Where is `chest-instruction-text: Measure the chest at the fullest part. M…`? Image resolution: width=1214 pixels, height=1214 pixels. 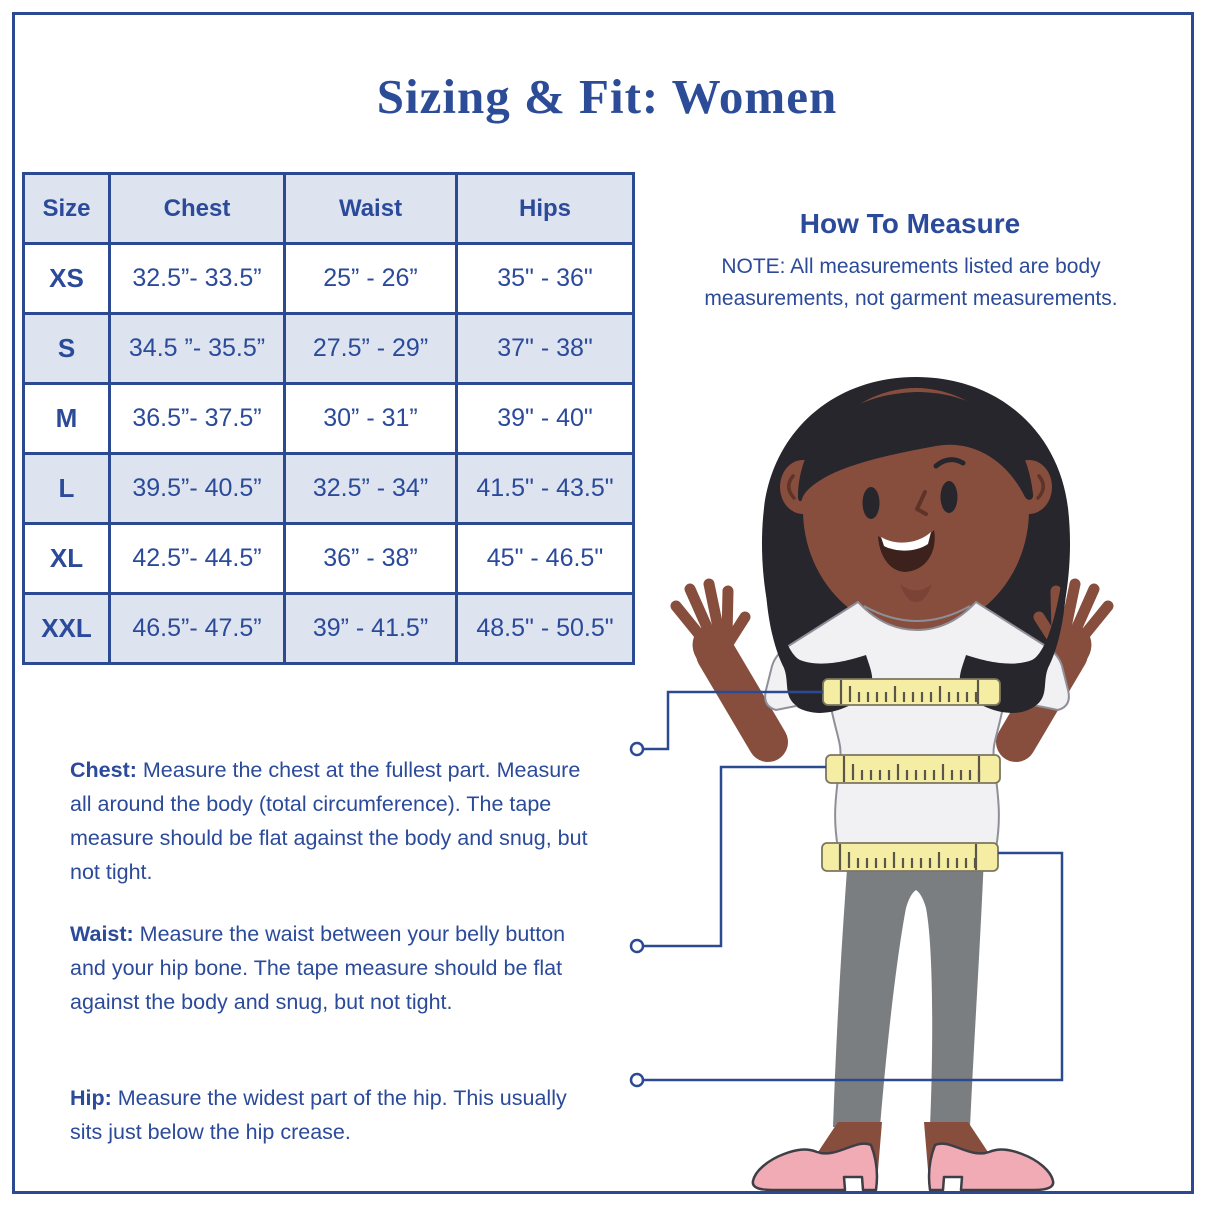 chest-instruction-text: Measure the chest at the fullest part. M… is located at coordinates (329, 820).